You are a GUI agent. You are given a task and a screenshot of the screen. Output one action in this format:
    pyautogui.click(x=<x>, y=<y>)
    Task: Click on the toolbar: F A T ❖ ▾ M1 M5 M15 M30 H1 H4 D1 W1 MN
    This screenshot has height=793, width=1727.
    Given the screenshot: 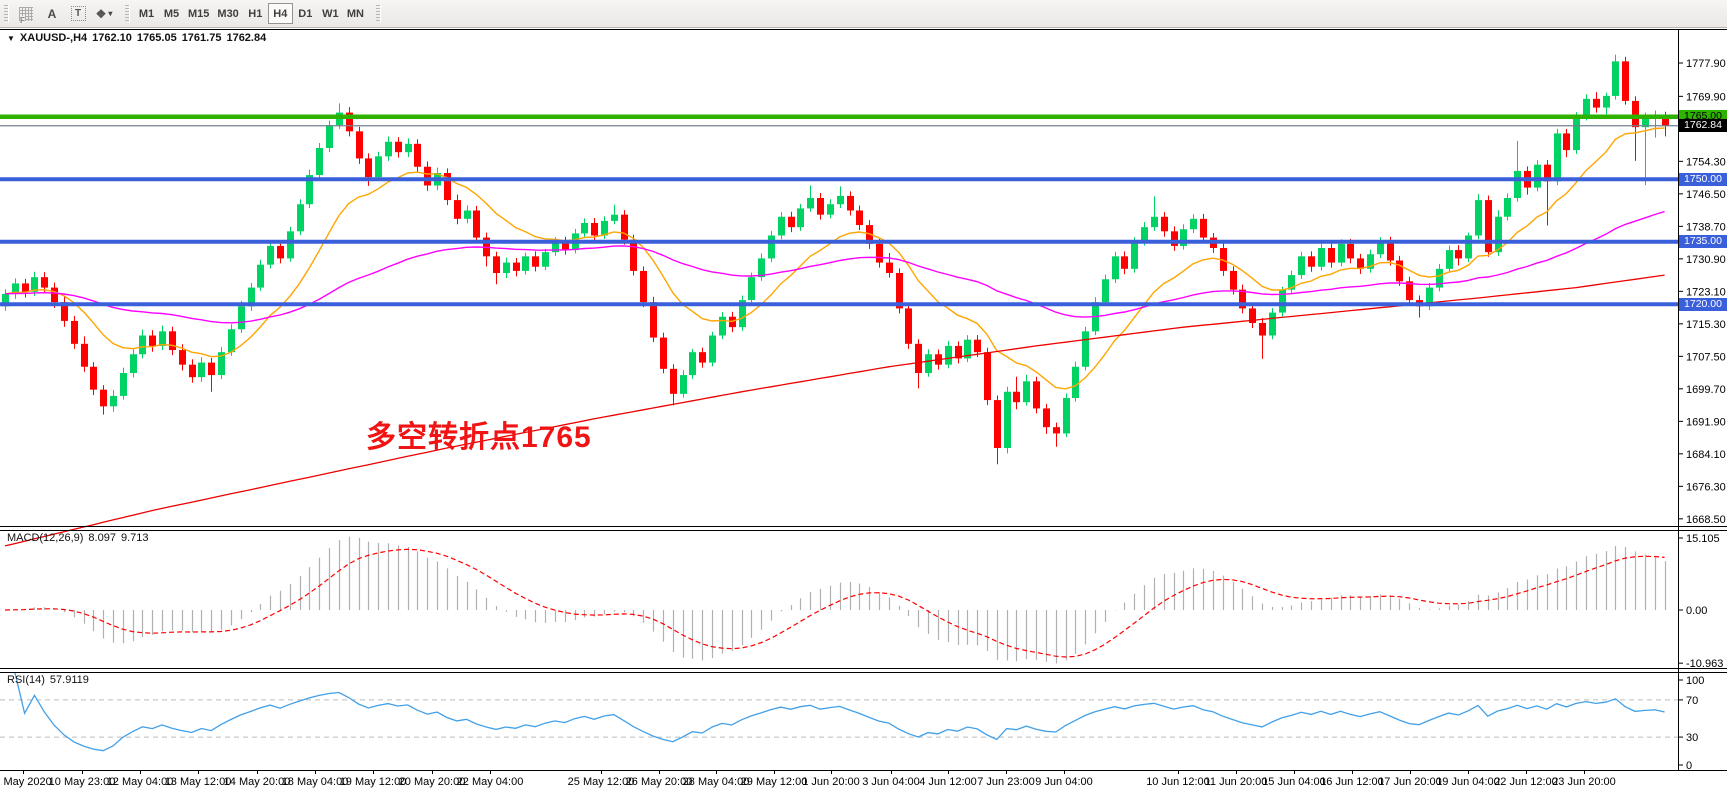 What is the action you would take?
    pyautogui.click(x=863, y=14)
    